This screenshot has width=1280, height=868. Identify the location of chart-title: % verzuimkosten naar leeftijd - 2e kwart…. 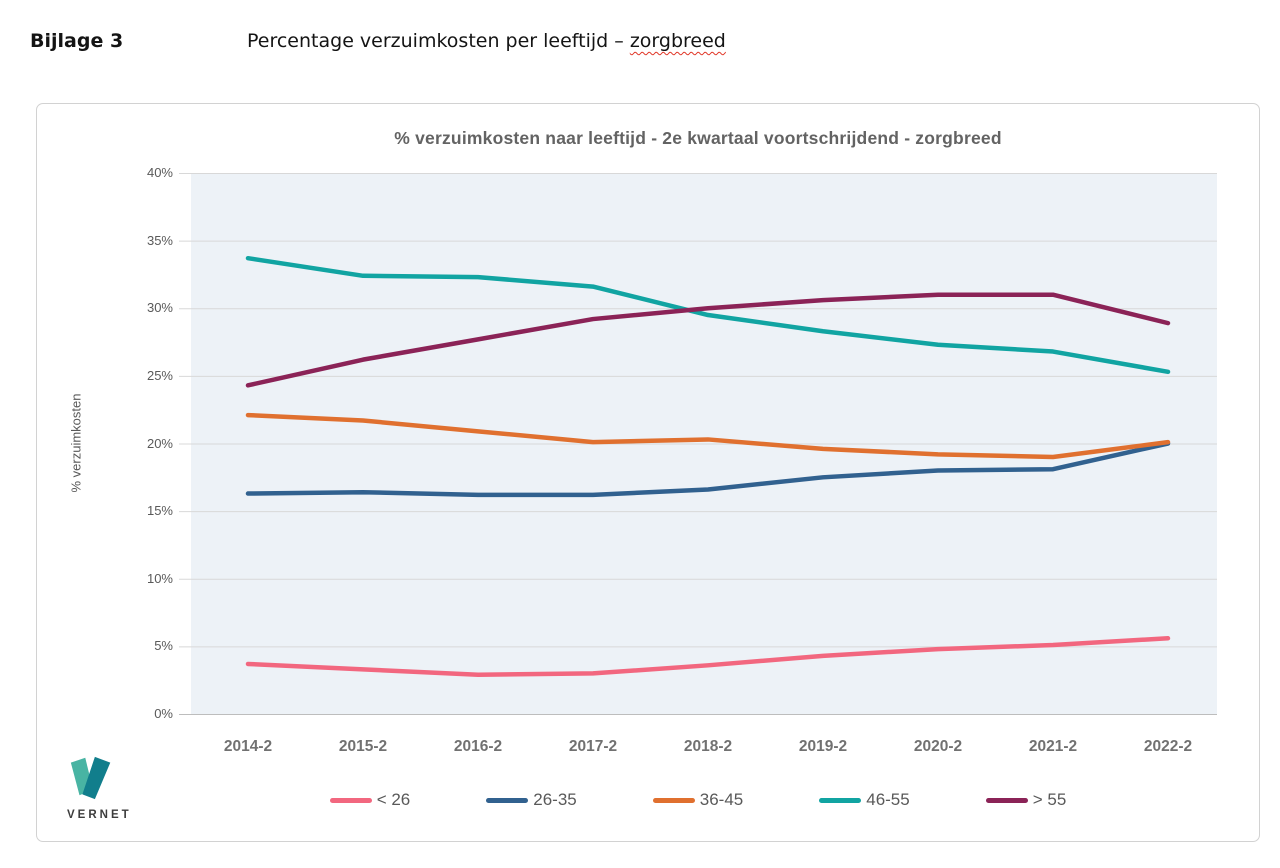
(698, 138).